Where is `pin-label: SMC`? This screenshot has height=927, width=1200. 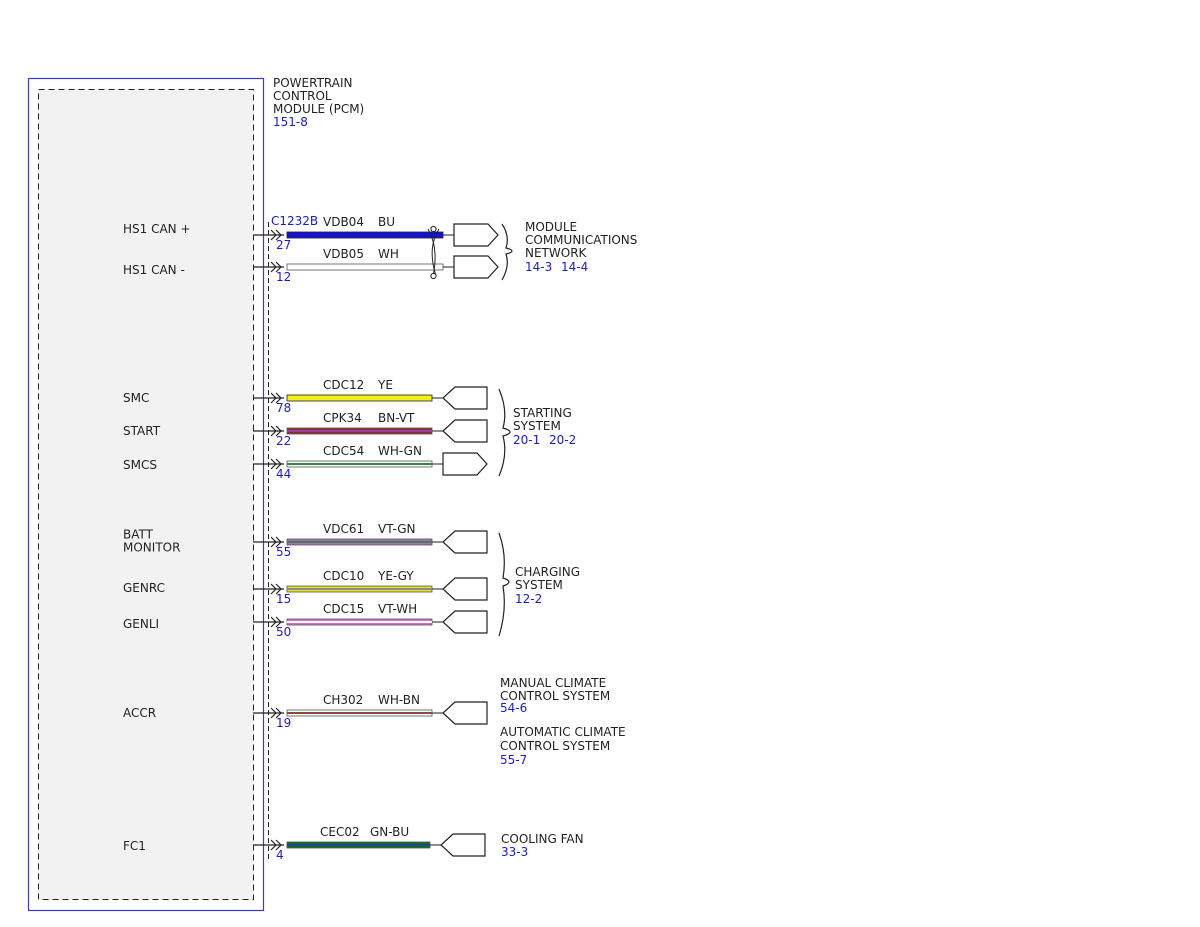 pin-label: SMC is located at coordinates (136, 398).